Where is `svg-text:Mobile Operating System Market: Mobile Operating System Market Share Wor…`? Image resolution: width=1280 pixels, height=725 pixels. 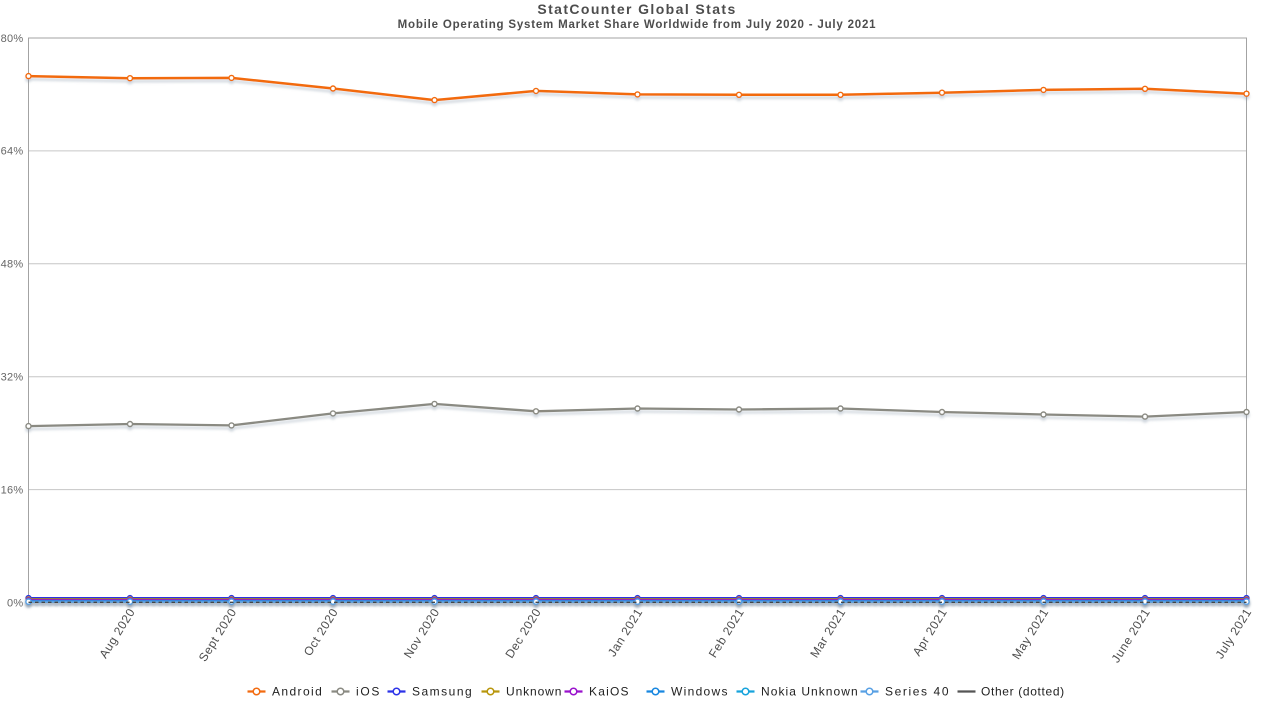 svg-text:Mobile Operating System Market: Mobile Operating System Market Share Wor… is located at coordinates (637, 25).